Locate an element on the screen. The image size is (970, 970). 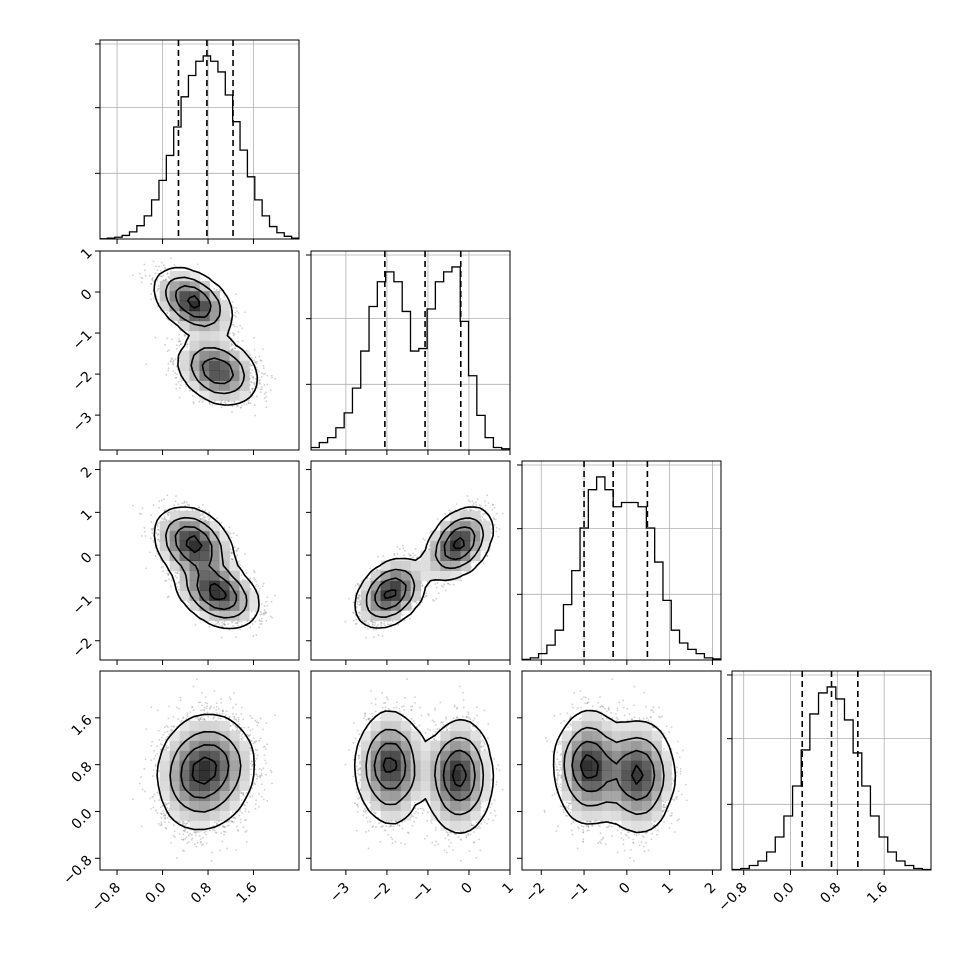
panel-content is located at coordinates (203, 566).